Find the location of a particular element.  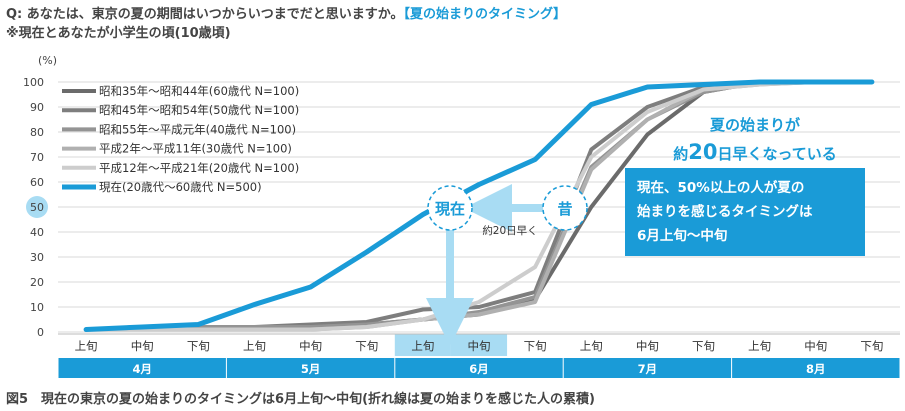

y-tick-label: 40 is located at coordinates (37, 232).